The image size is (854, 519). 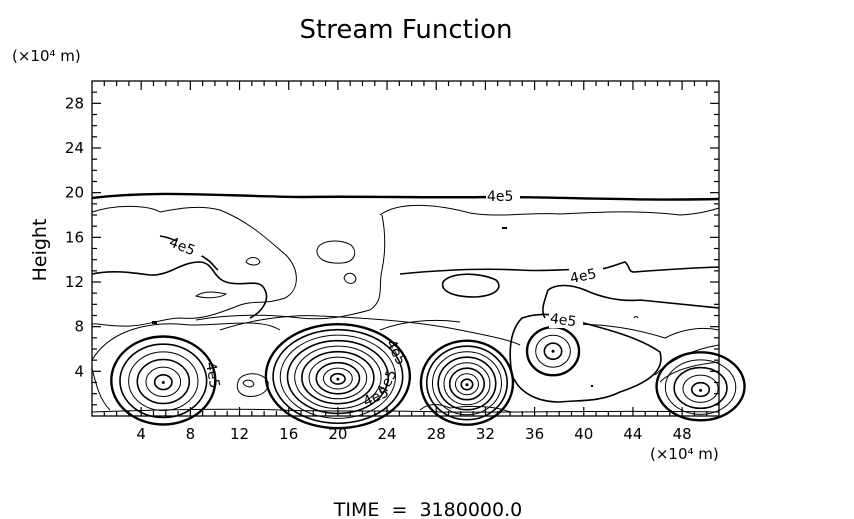 I want to click on x-tick-label: 4, so click(x=141, y=434).